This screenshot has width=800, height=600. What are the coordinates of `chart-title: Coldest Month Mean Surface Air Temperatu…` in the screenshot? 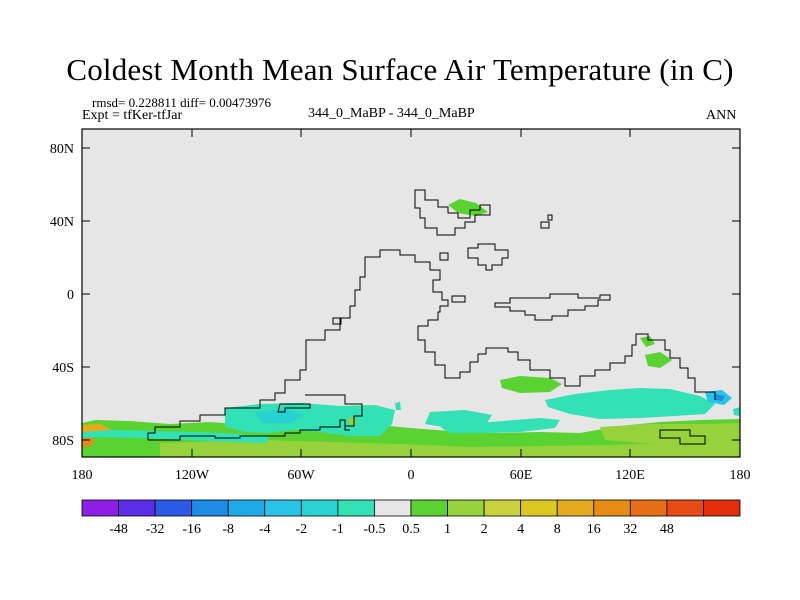 It's located at (400, 69).